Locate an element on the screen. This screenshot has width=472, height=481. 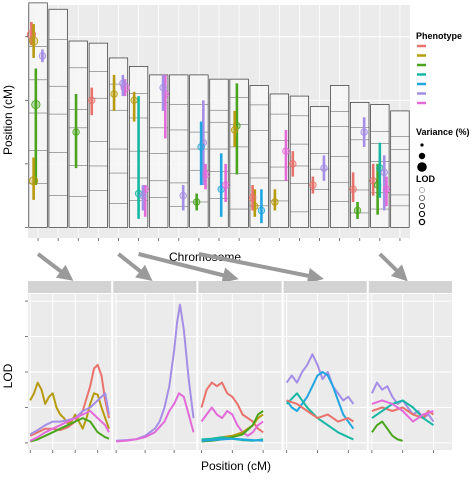
qtl-peak-Lc.V-chr18 is located at coordinates (384, 172).